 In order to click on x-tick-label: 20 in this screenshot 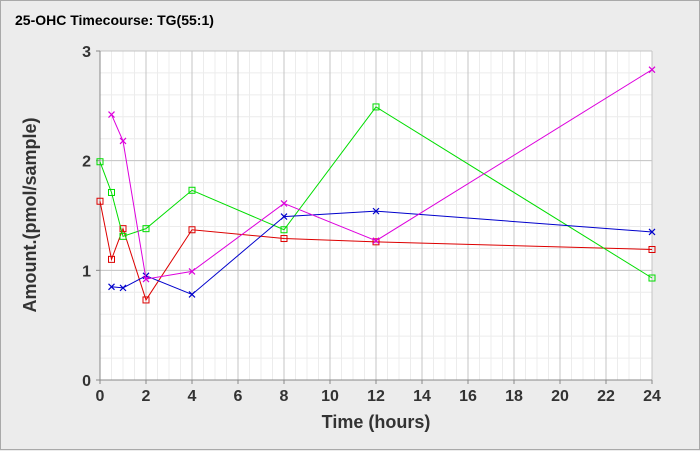, I will do `click(560, 396)`.